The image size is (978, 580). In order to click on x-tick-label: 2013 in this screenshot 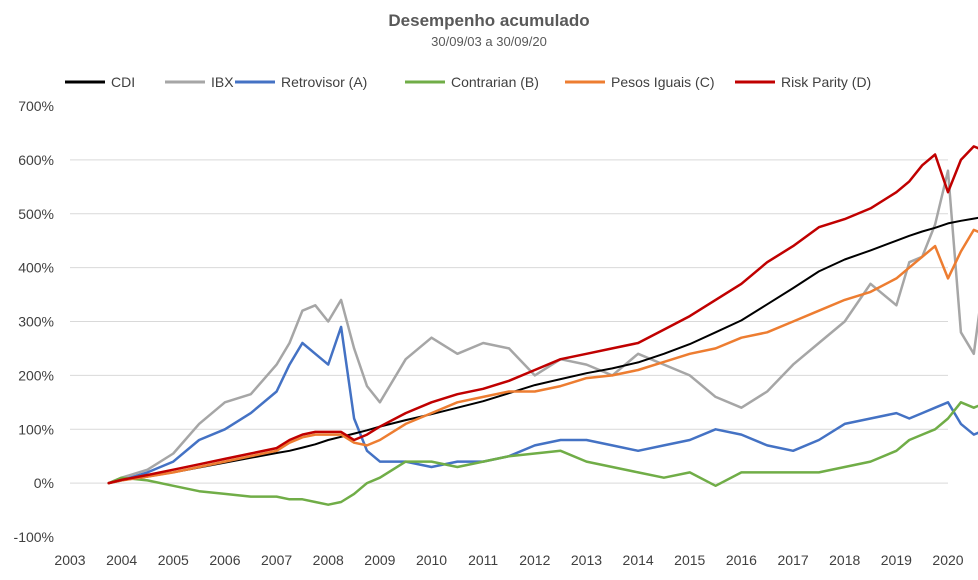, I will do `click(586, 560)`.